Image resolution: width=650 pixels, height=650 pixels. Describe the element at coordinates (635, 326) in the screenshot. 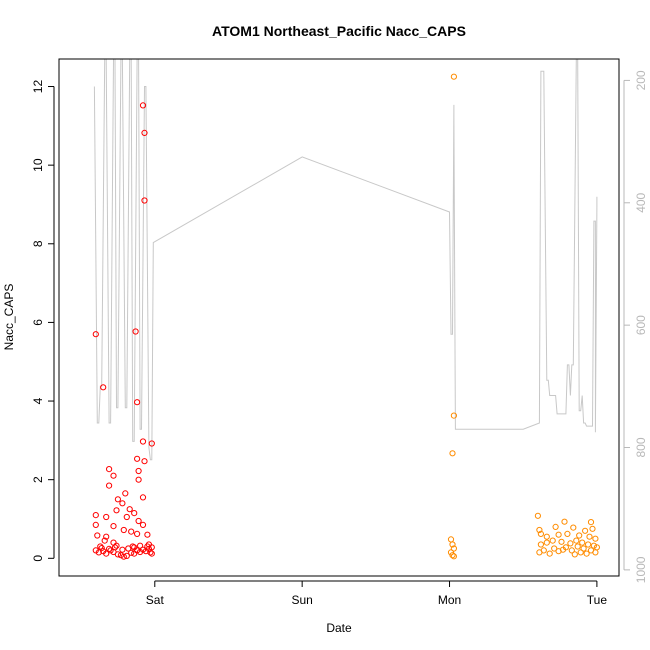

I see `right-y-axis: 200 400 600 800 1000` at that location.